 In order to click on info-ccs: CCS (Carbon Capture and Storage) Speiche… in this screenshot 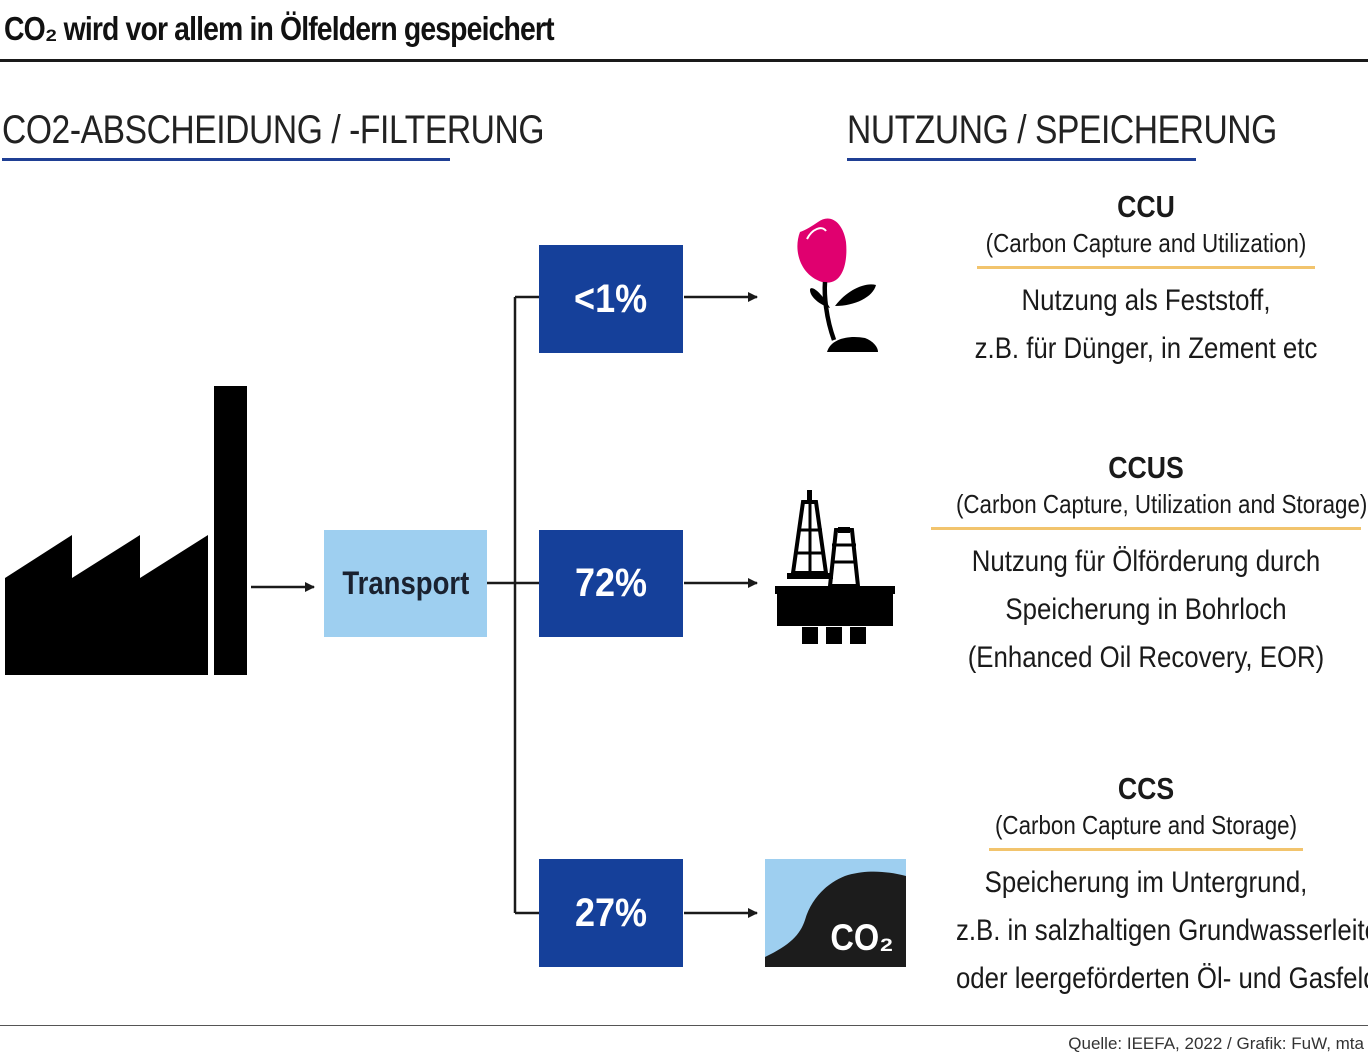, I will do `click(1146, 886)`.